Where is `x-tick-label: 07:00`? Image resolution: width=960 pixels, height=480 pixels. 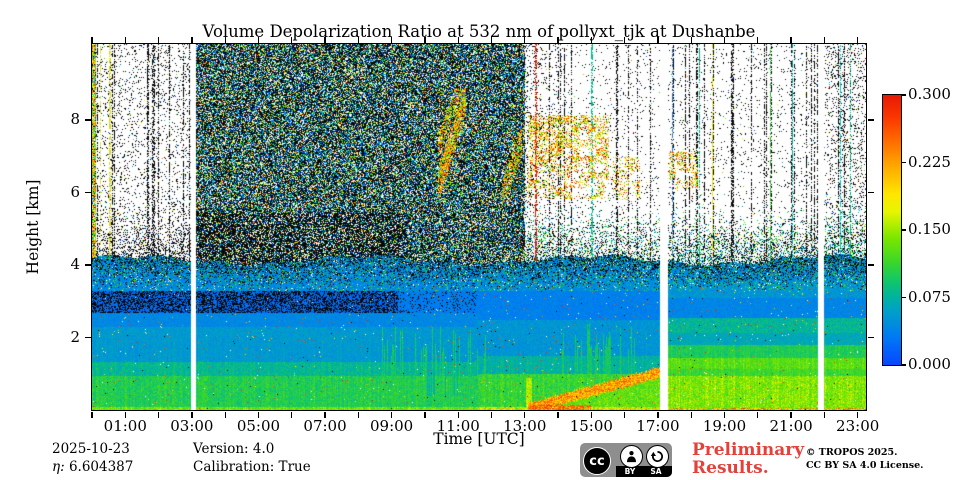
x-tick-label: 07:00 is located at coordinates (325, 426).